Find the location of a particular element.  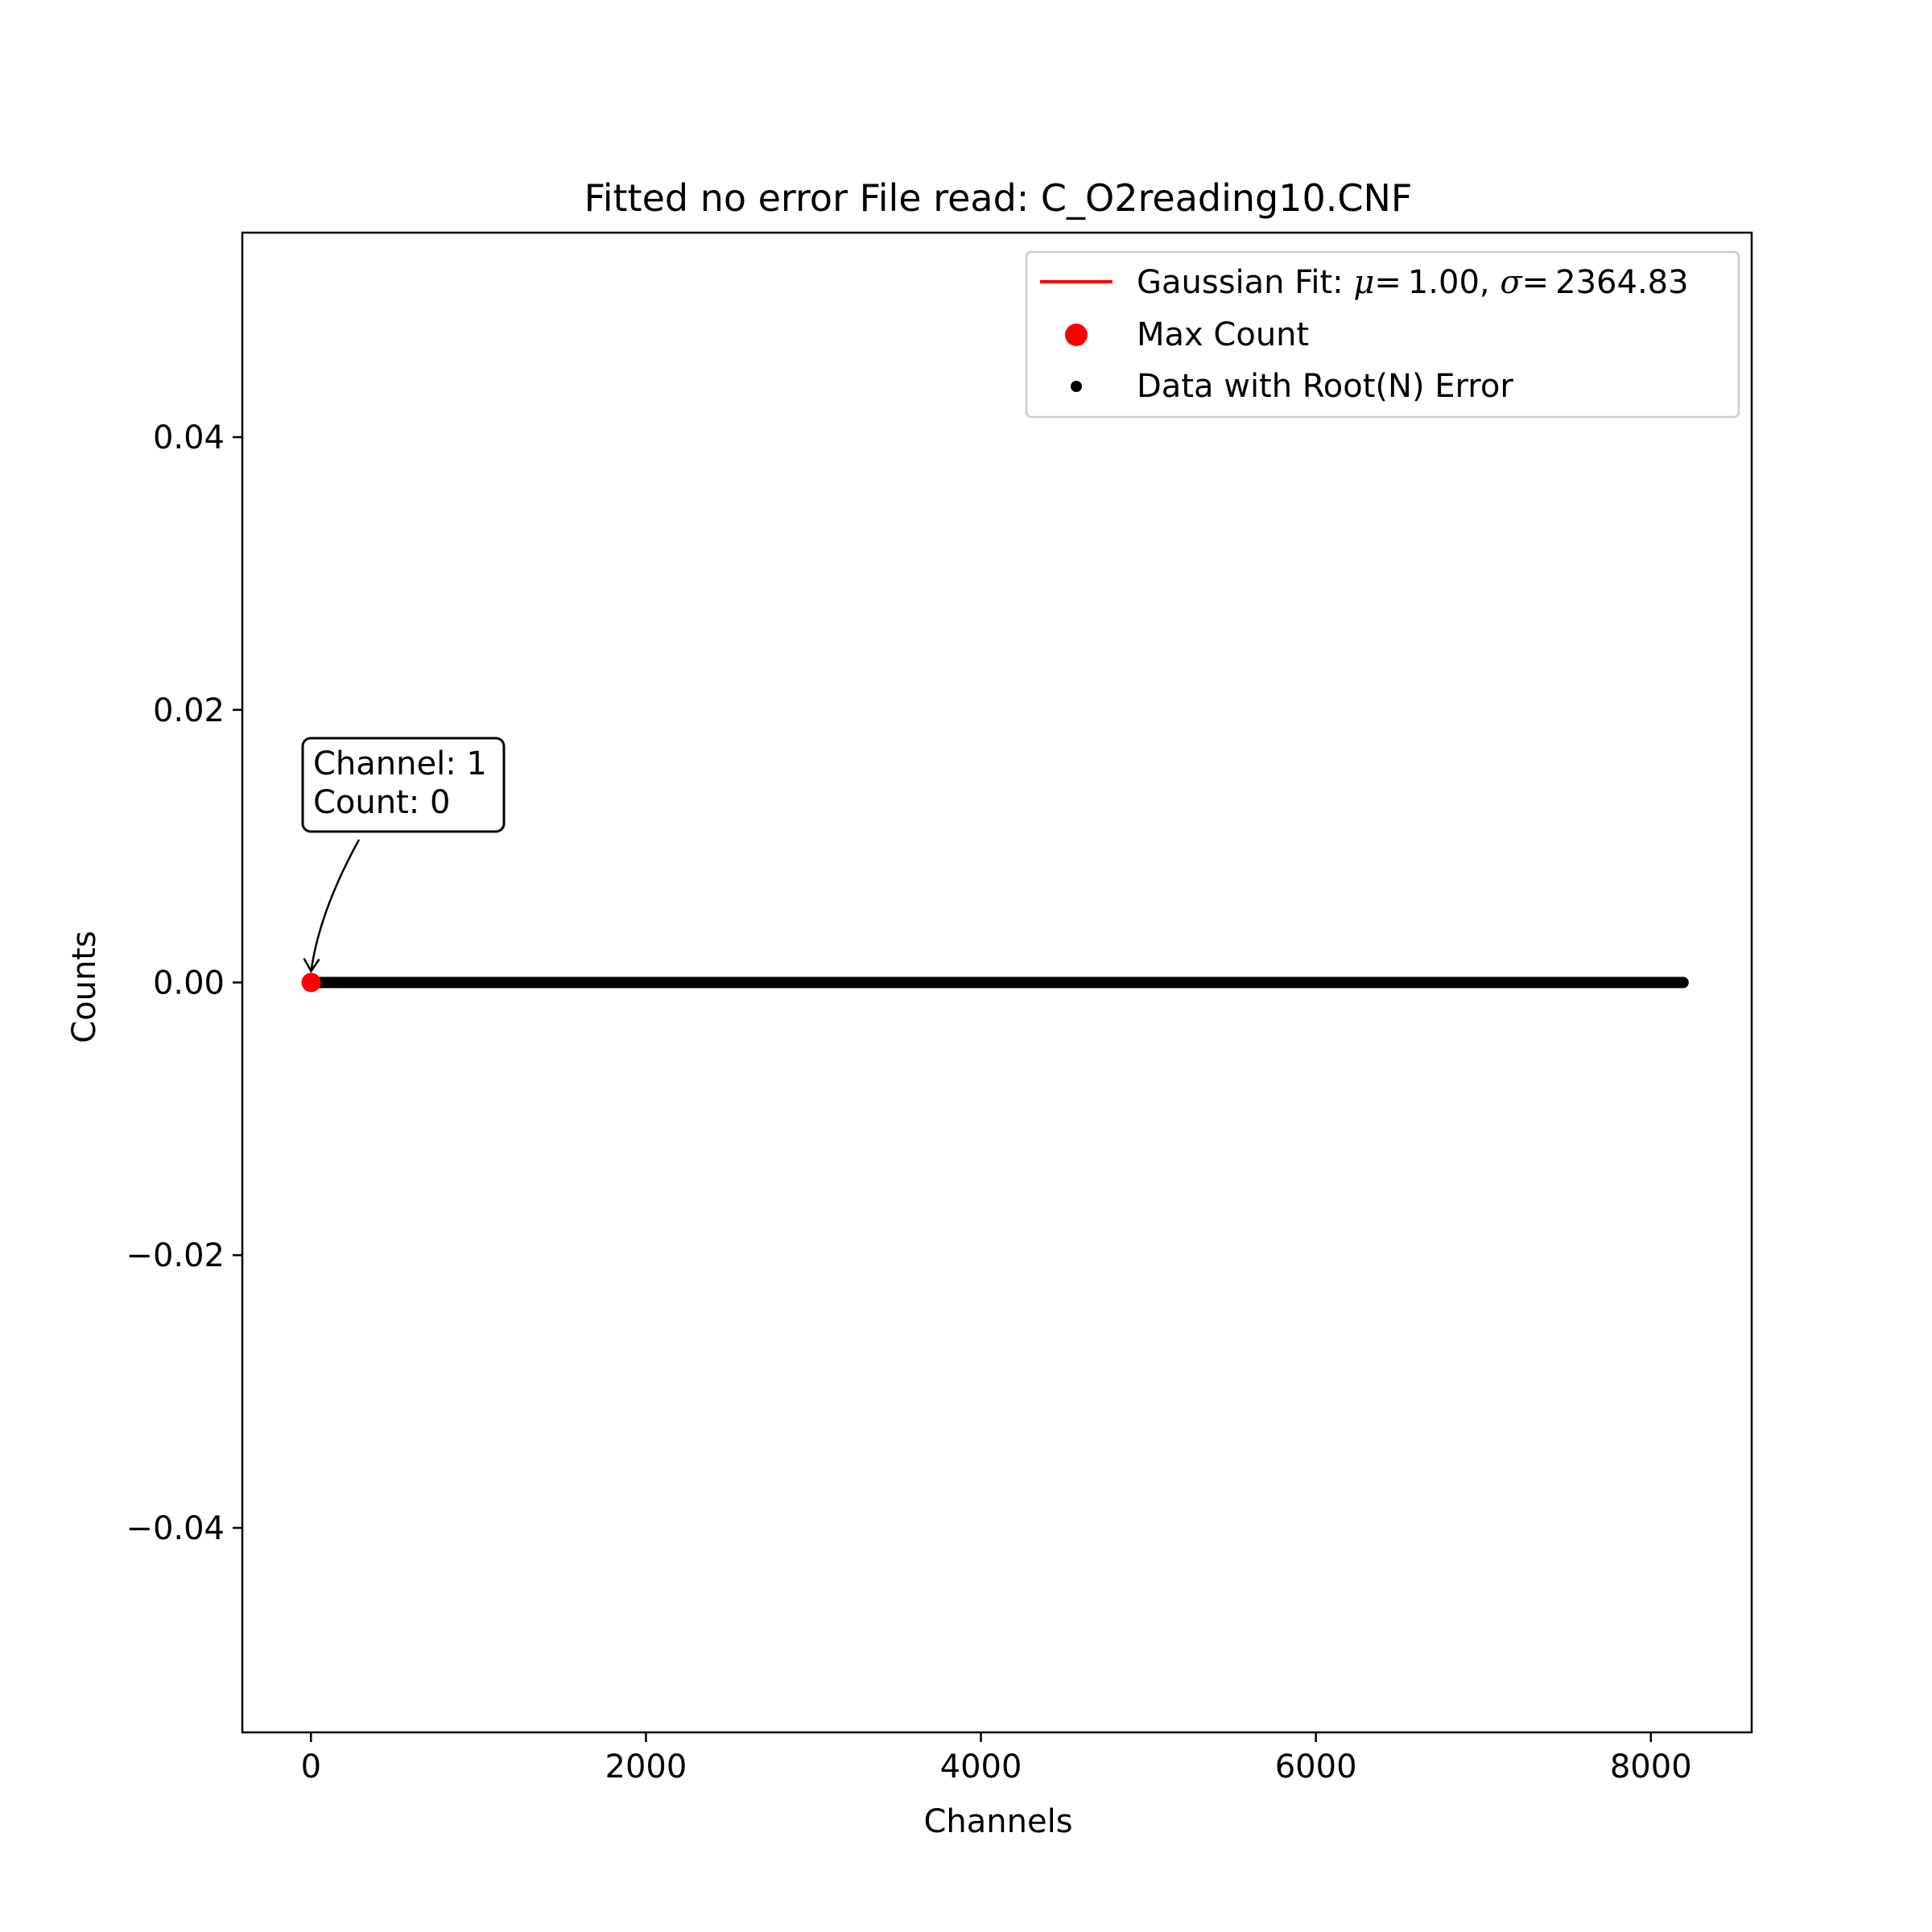

legend-gaussian-label: Gaussian Fit: μ= 1.00, σ= 2364.83 is located at coordinates (1413, 282).